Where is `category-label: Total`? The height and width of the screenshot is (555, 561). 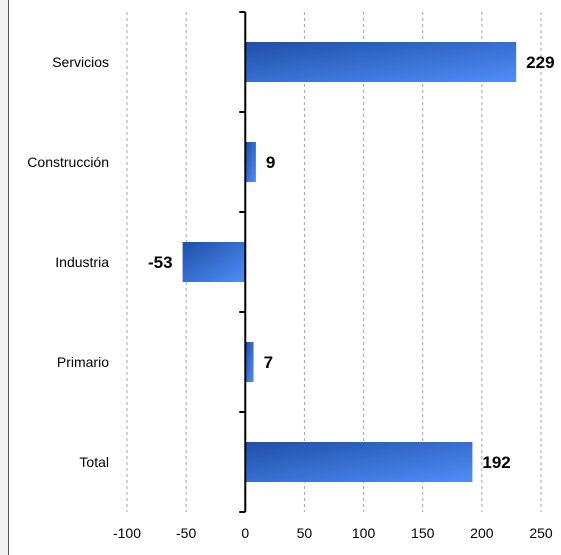
category-label: Total is located at coordinates (94, 462).